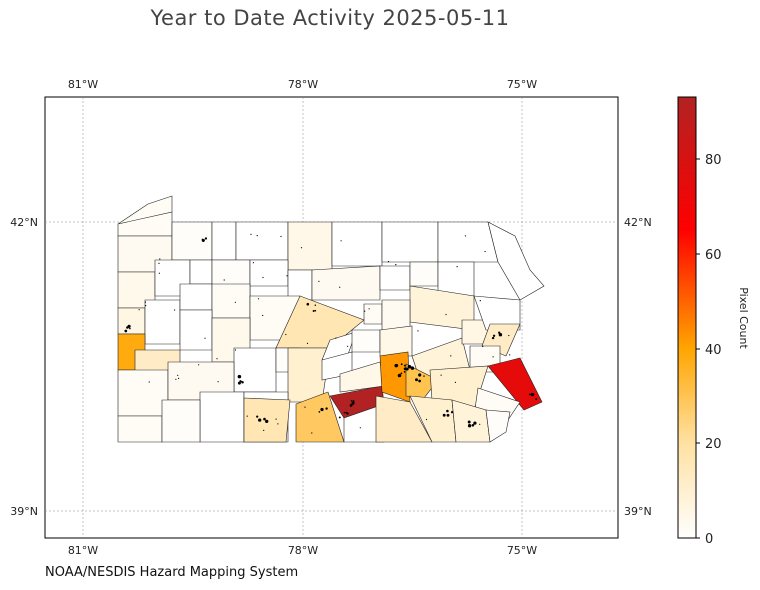  I want to click on map-title: Year to Date Activity 2025-05-11, so click(330, 18).